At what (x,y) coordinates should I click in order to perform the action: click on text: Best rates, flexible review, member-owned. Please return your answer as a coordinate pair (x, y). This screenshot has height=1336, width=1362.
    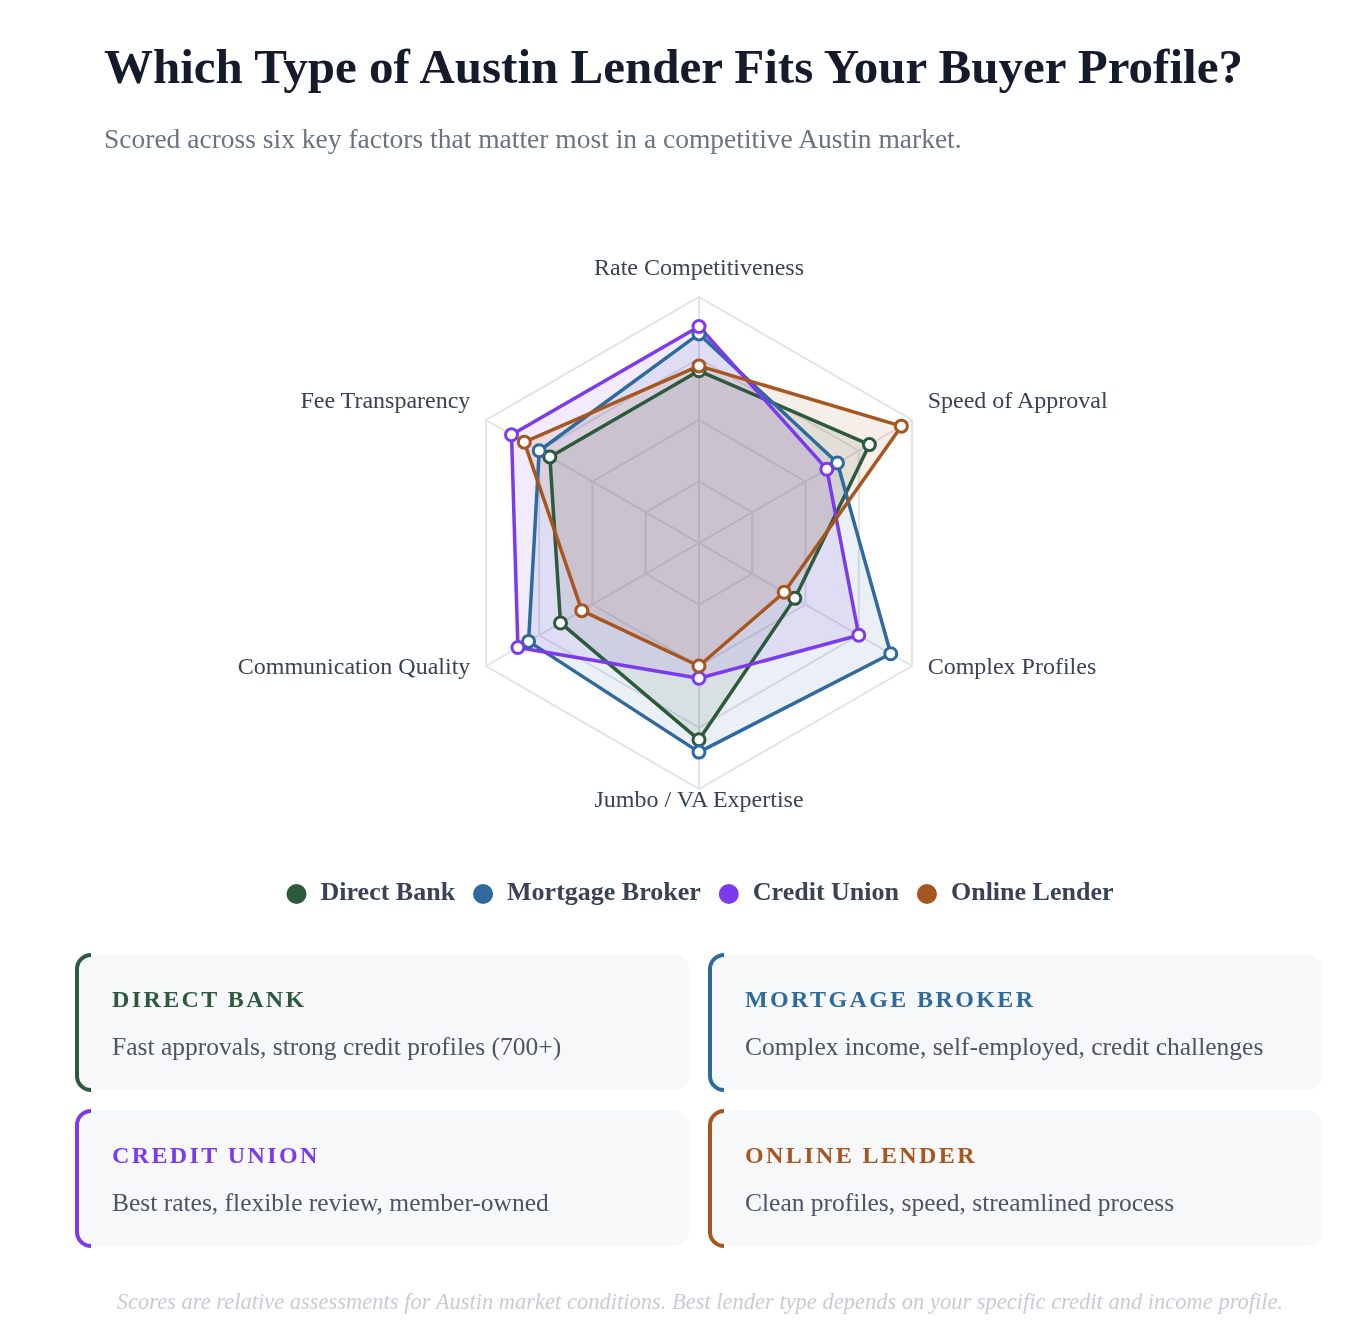
    Looking at the image, I should click on (331, 1202).